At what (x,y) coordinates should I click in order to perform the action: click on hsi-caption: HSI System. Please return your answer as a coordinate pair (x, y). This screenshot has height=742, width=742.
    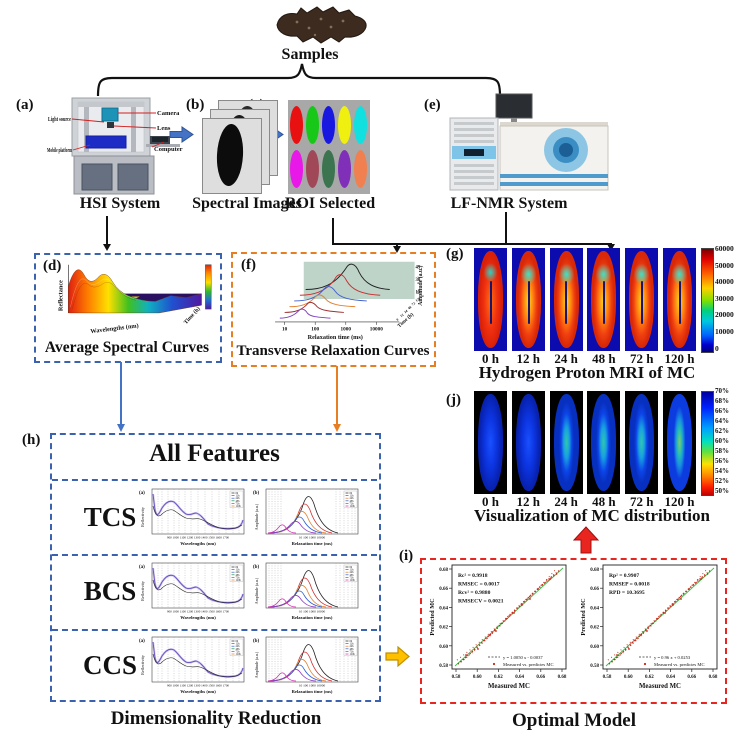
    Looking at the image, I should click on (120, 203).